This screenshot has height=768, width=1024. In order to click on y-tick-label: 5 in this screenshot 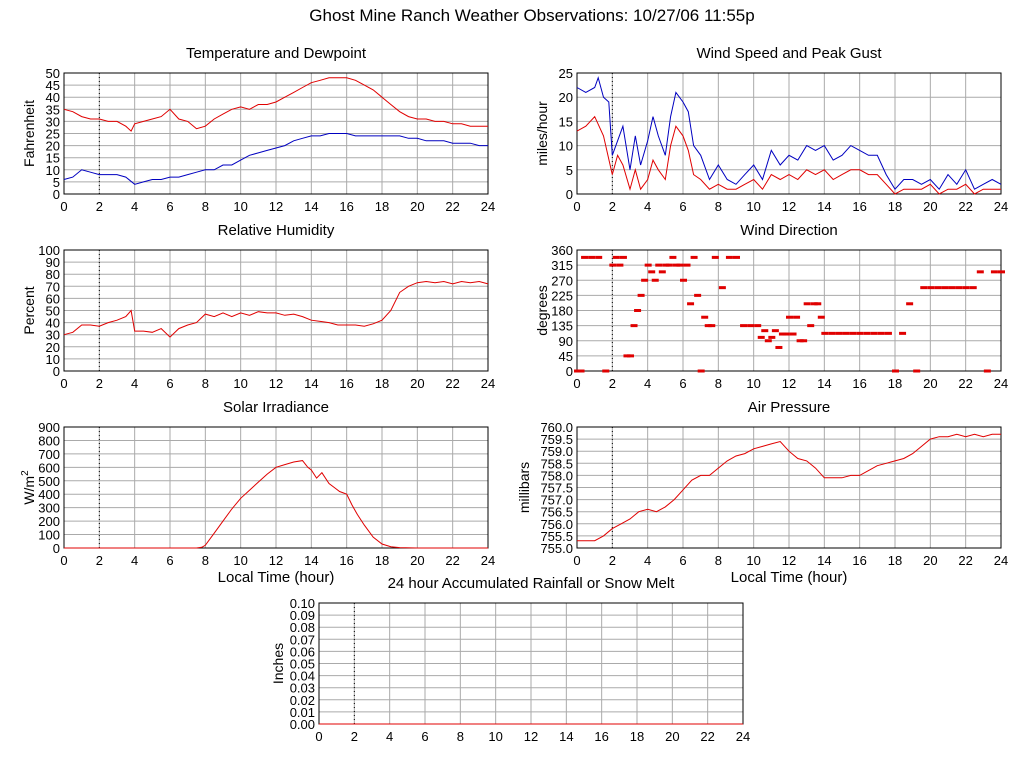, I will do `click(569, 170)`.